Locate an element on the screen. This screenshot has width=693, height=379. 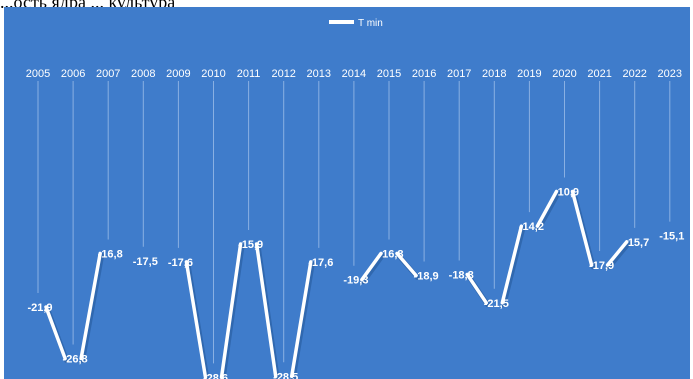
data-label: -15,9 is located at coordinates (250, 245).